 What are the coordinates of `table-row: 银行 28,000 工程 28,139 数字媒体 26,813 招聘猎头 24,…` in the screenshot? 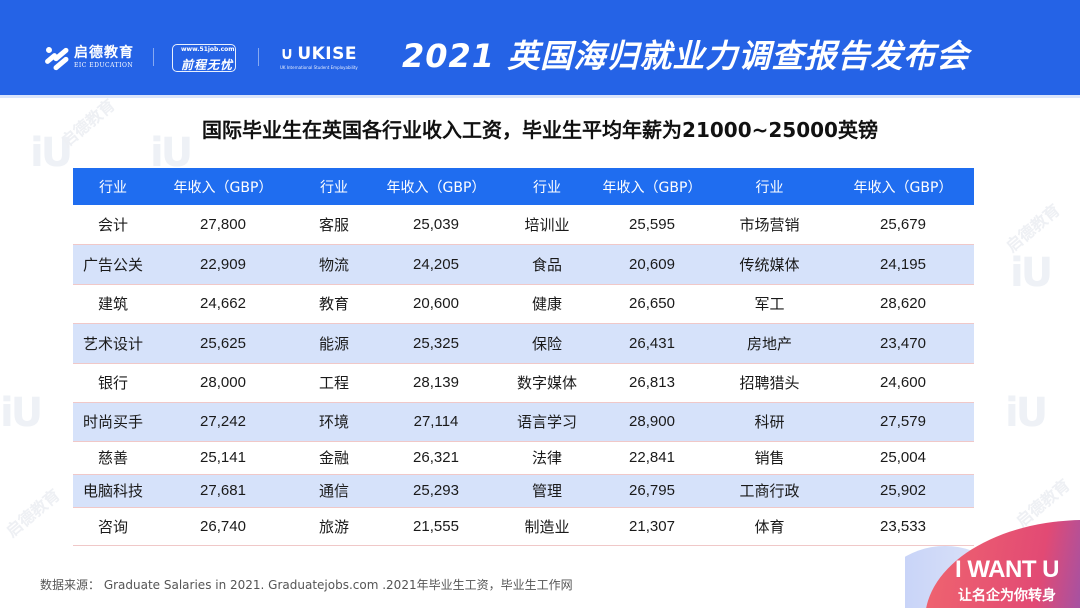 It's located at (523, 383).